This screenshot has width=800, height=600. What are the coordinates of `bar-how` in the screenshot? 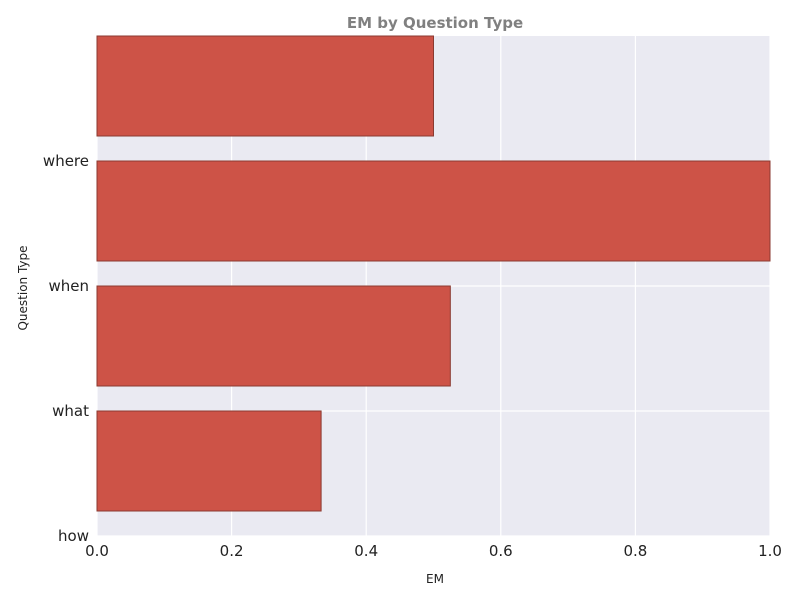 It's located at (209, 461).